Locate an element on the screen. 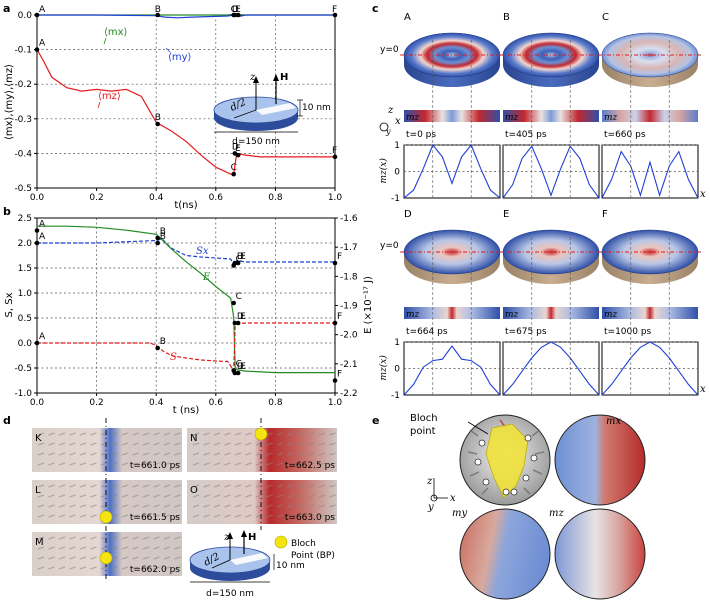  panel-b-ytick-label: 1.5 is located at coordinates (25, 269).